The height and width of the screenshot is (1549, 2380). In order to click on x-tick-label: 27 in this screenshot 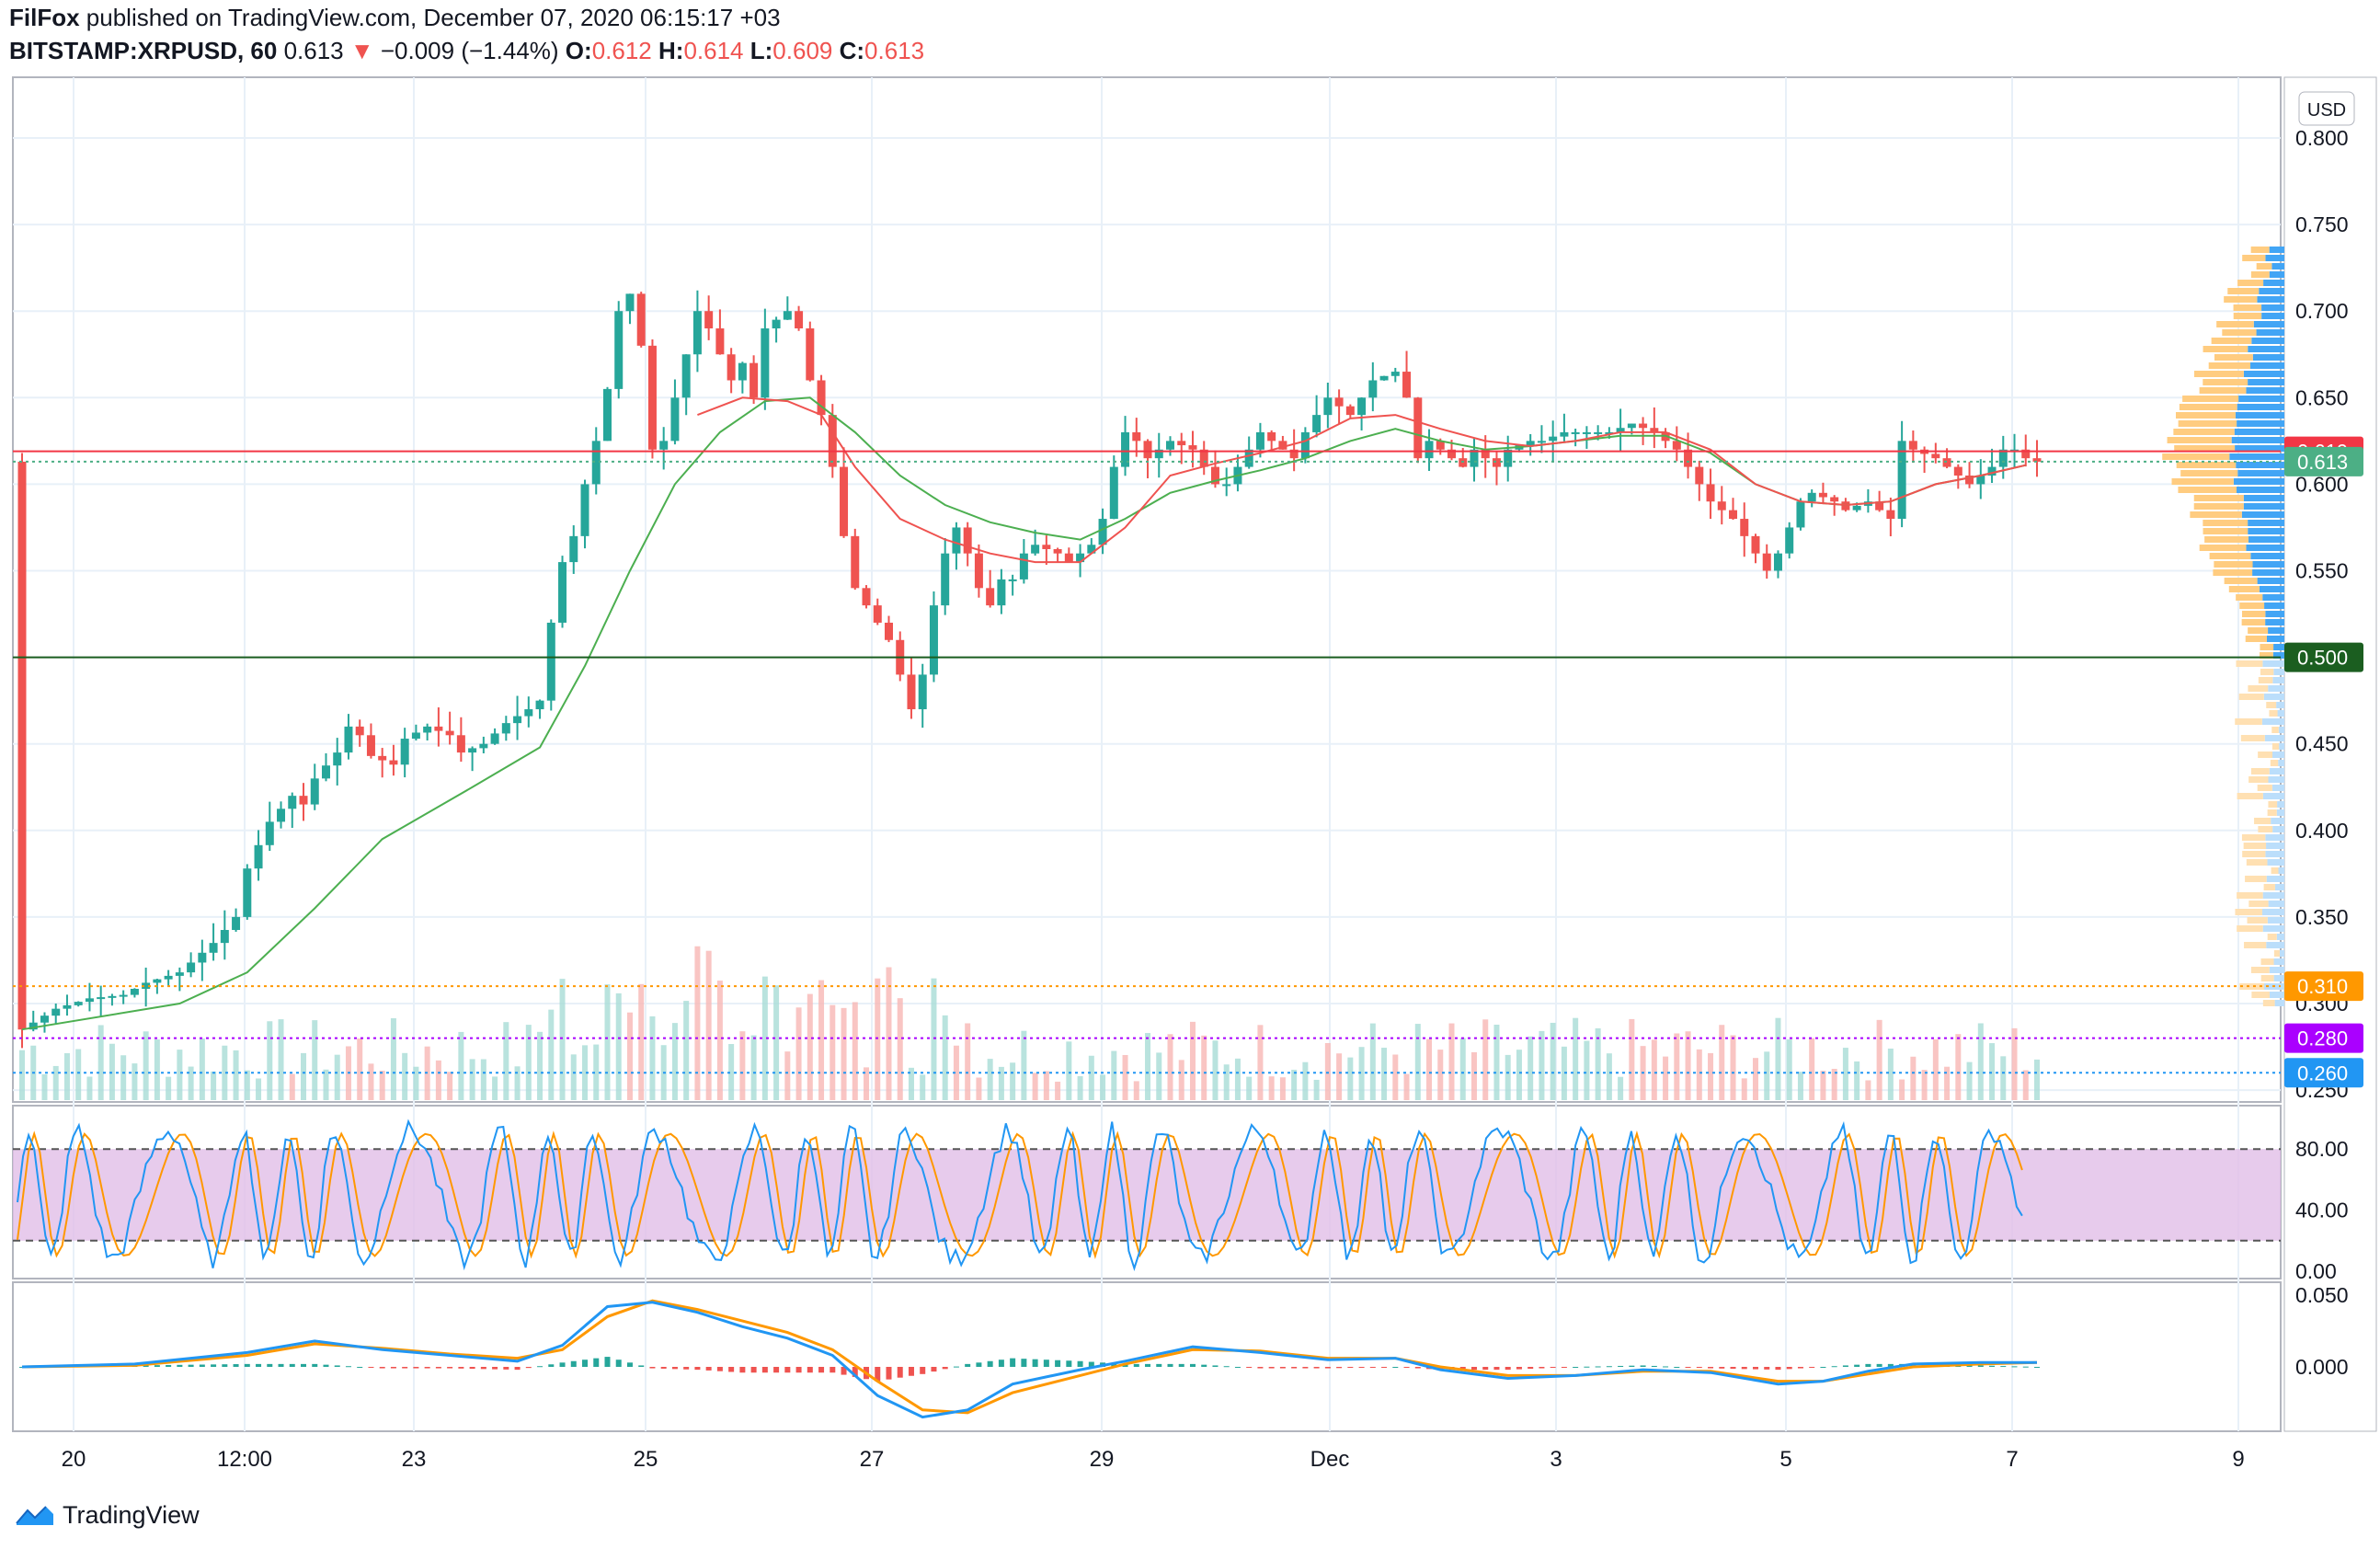, I will do `click(872, 1460)`.